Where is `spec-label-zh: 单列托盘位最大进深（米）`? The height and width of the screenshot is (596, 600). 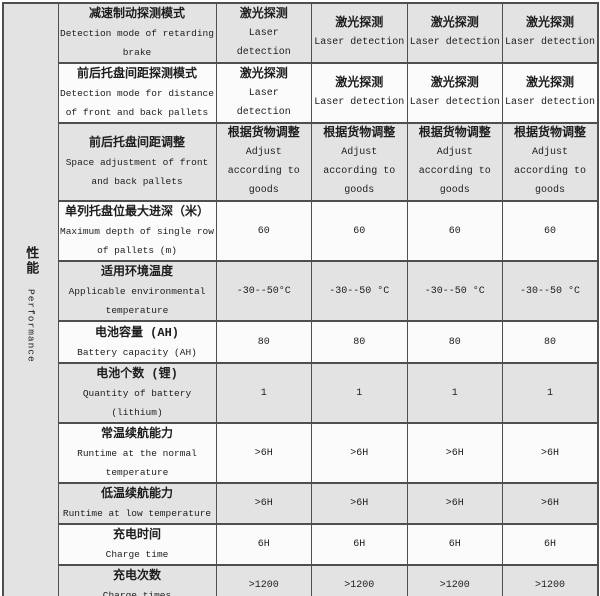
spec-label-zh: 单列托盘位最大进深（米） is located at coordinates (136, 212).